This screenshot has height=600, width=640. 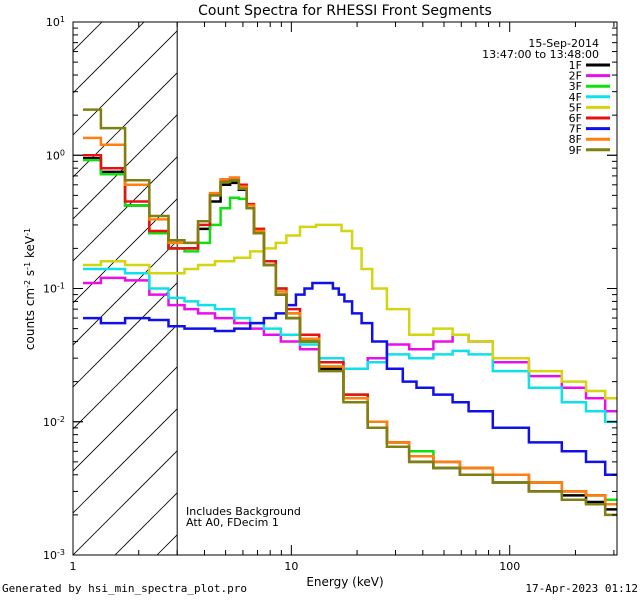 What do you see at coordinates (540, 54) in the screenshot?
I see `legend-time-range: 13:47:00 to 13:48:00` at bounding box center [540, 54].